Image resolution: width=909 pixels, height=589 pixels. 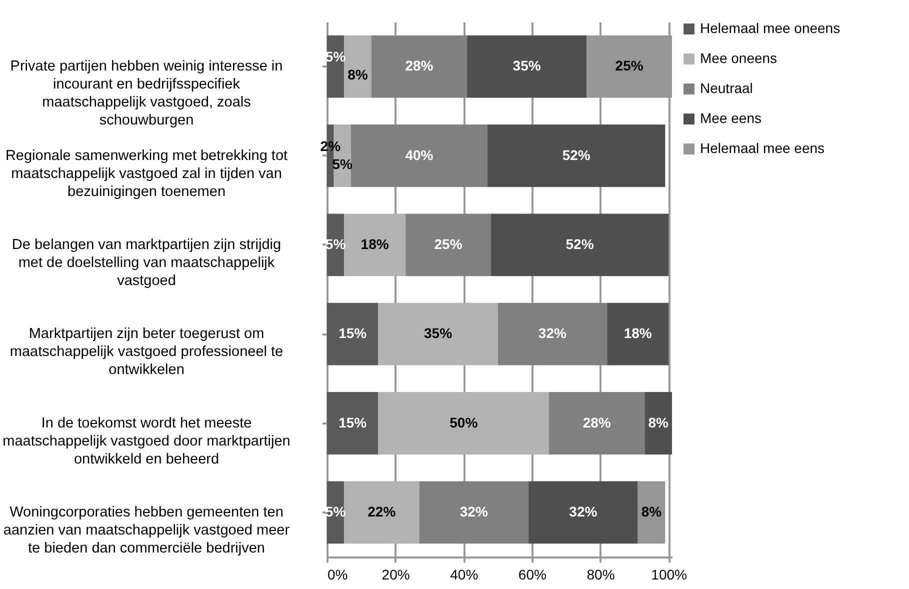 What do you see at coordinates (762, 148) in the screenshot?
I see `legend-label: Helemaal mee eens` at bounding box center [762, 148].